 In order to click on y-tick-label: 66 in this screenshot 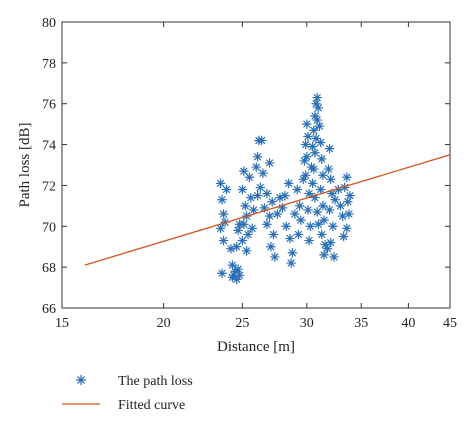, I will do `click(49, 309)`.